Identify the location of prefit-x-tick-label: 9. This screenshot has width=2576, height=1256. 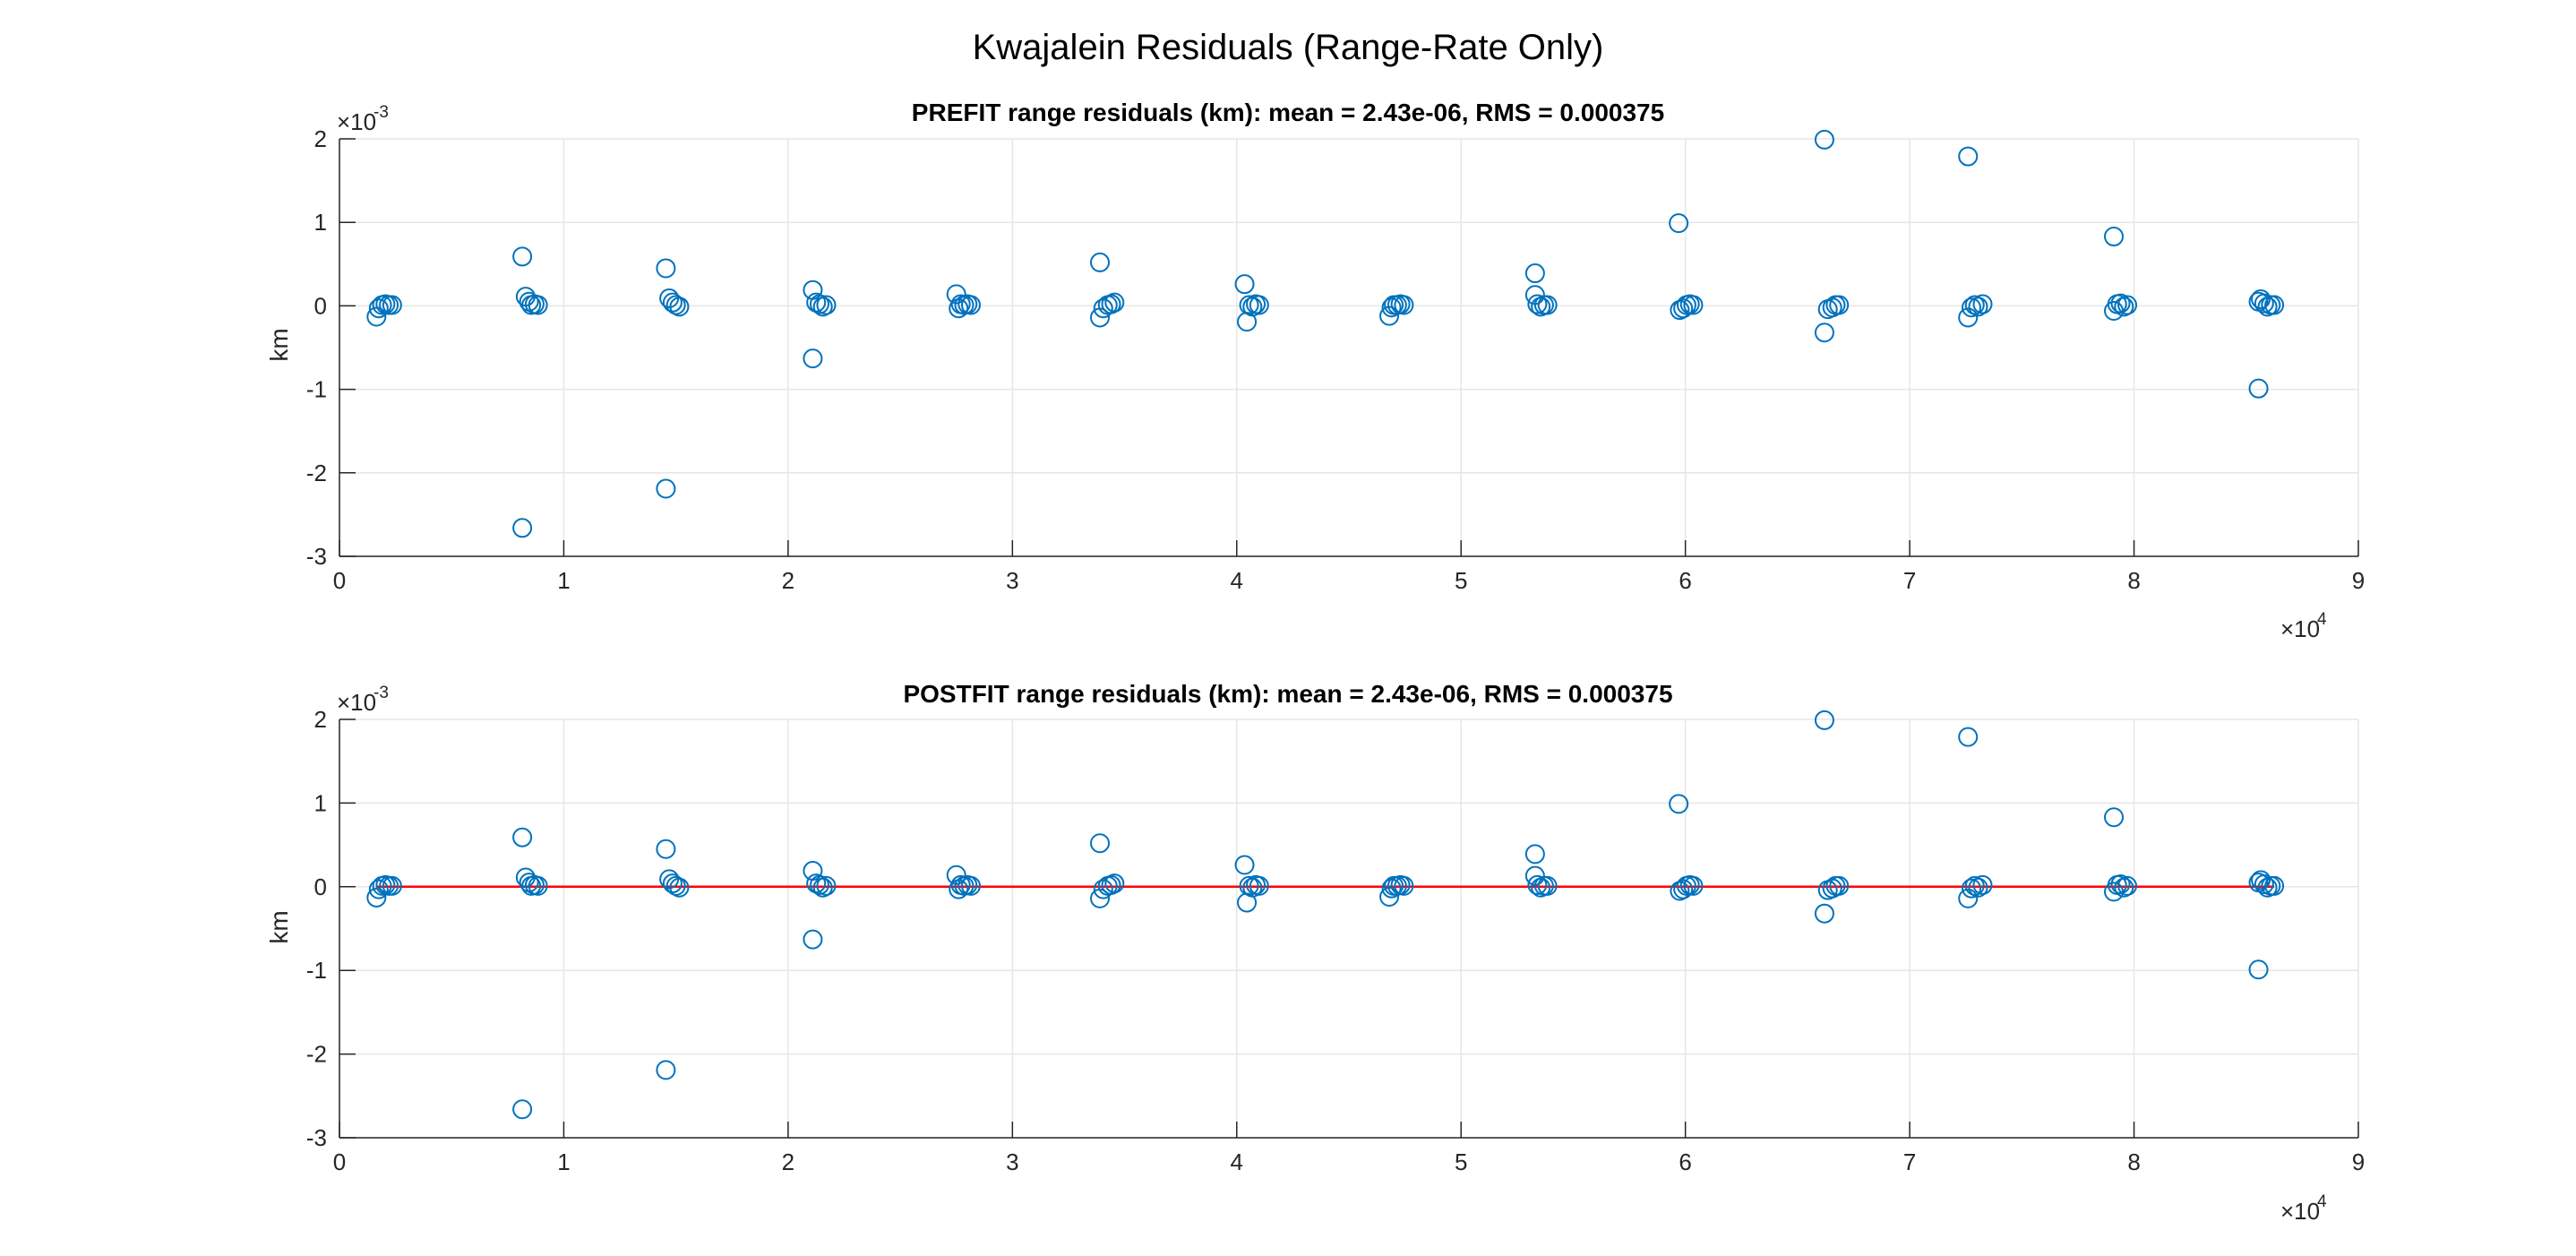
(2358, 580).